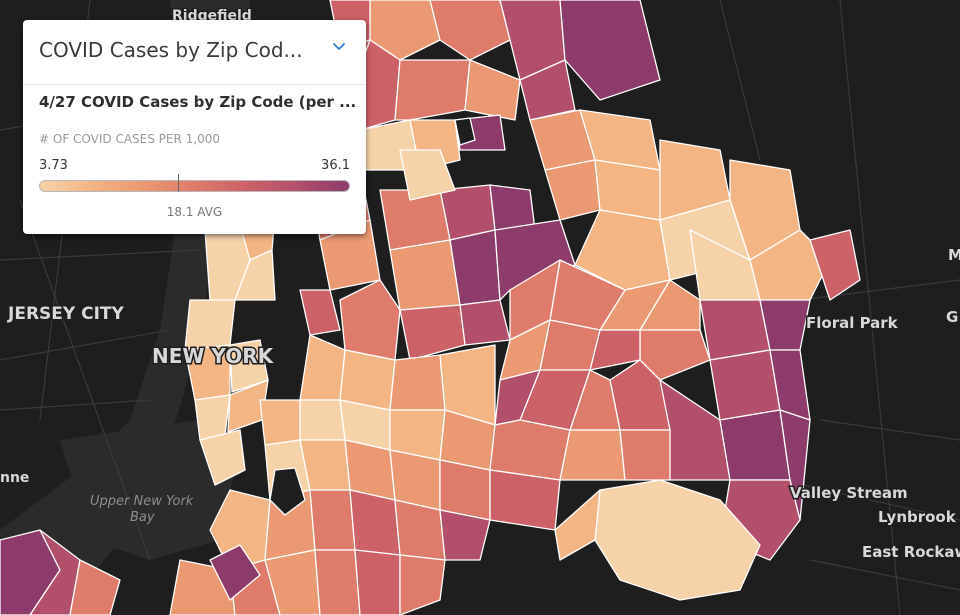 Image resolution: width=960 pixels, height=615 pixels. What do you see at coordinates (852, 323) in the screenshot?
I see `place-label-floral-park: Floral Park` at bounding box center [852, 323].